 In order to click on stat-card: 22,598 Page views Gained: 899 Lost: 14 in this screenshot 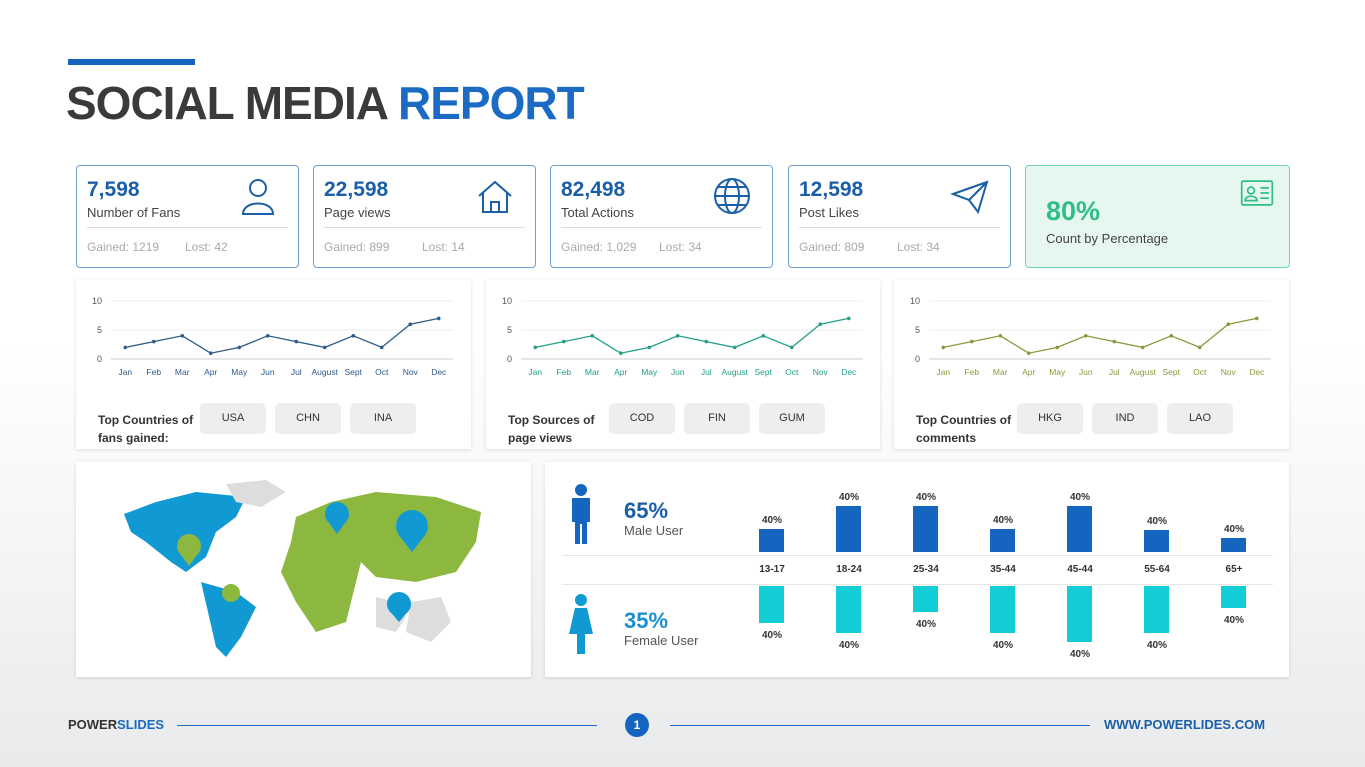, I will do `click(424, 216)`.